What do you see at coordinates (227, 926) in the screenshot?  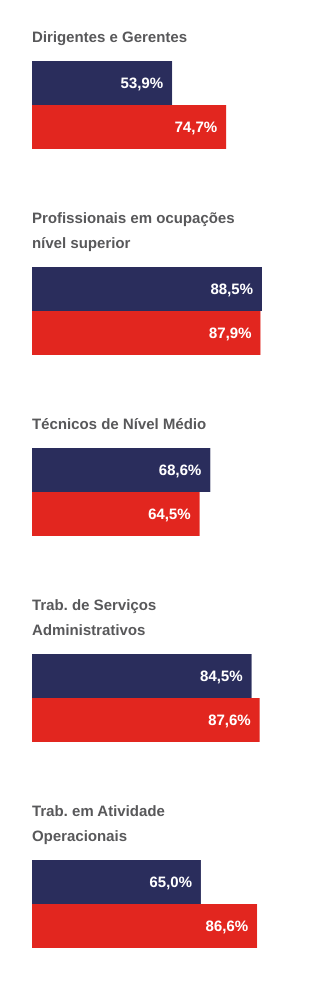 I see `data-label: 86,6%` at bounding box center [227, 926].